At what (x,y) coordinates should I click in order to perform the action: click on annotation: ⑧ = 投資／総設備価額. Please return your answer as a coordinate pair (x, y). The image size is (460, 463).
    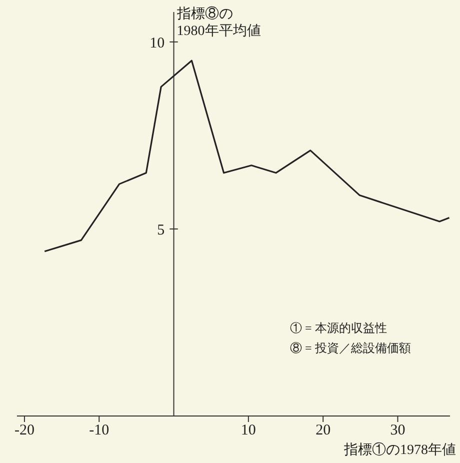
    Looking at the image, I should click on (350, 348).